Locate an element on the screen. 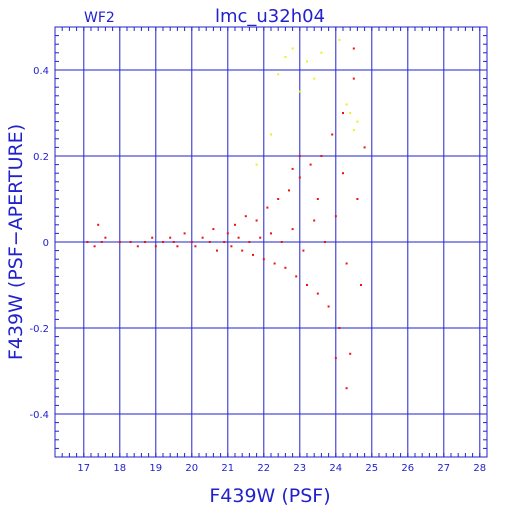 The image size is (512, 512). x-tick-label: 26 is located at coordinates (407, 468).